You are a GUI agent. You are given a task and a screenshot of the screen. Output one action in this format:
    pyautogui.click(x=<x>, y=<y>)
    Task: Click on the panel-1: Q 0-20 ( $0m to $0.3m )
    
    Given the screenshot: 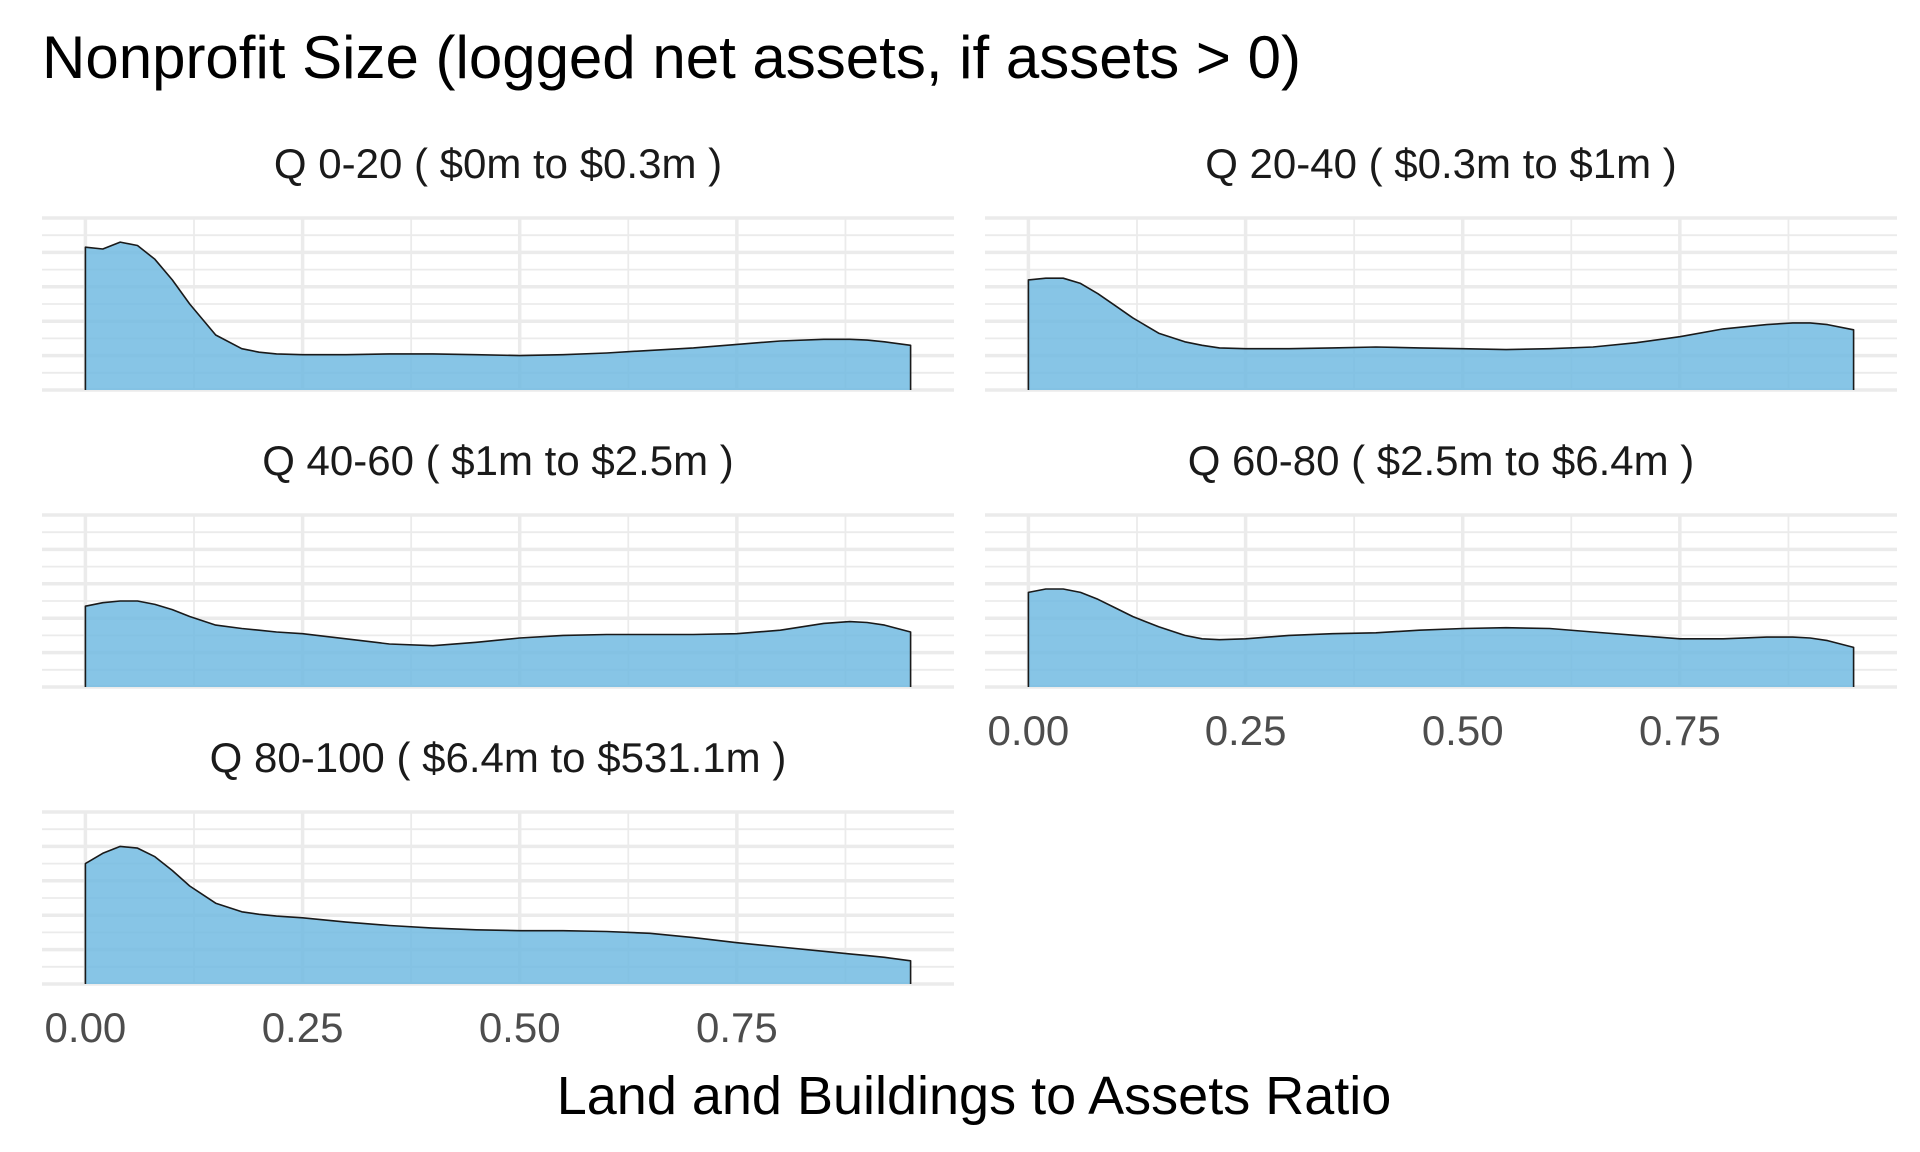 What is the action you would take?
    pyautogui.click(x=498, y=266)
    